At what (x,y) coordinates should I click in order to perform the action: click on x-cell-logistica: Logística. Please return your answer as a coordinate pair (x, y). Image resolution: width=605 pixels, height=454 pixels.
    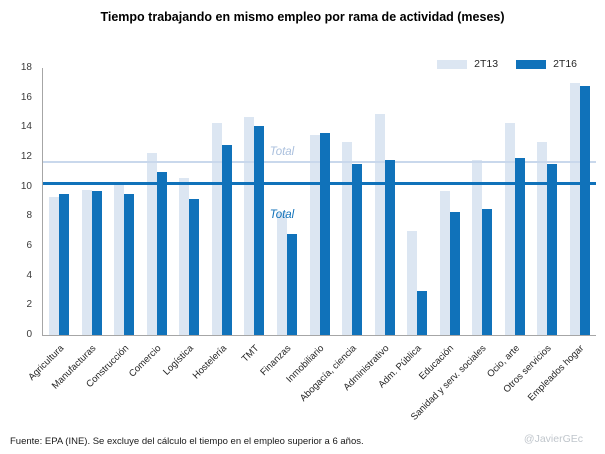
    Looking at the image, I should click on (183, 387).